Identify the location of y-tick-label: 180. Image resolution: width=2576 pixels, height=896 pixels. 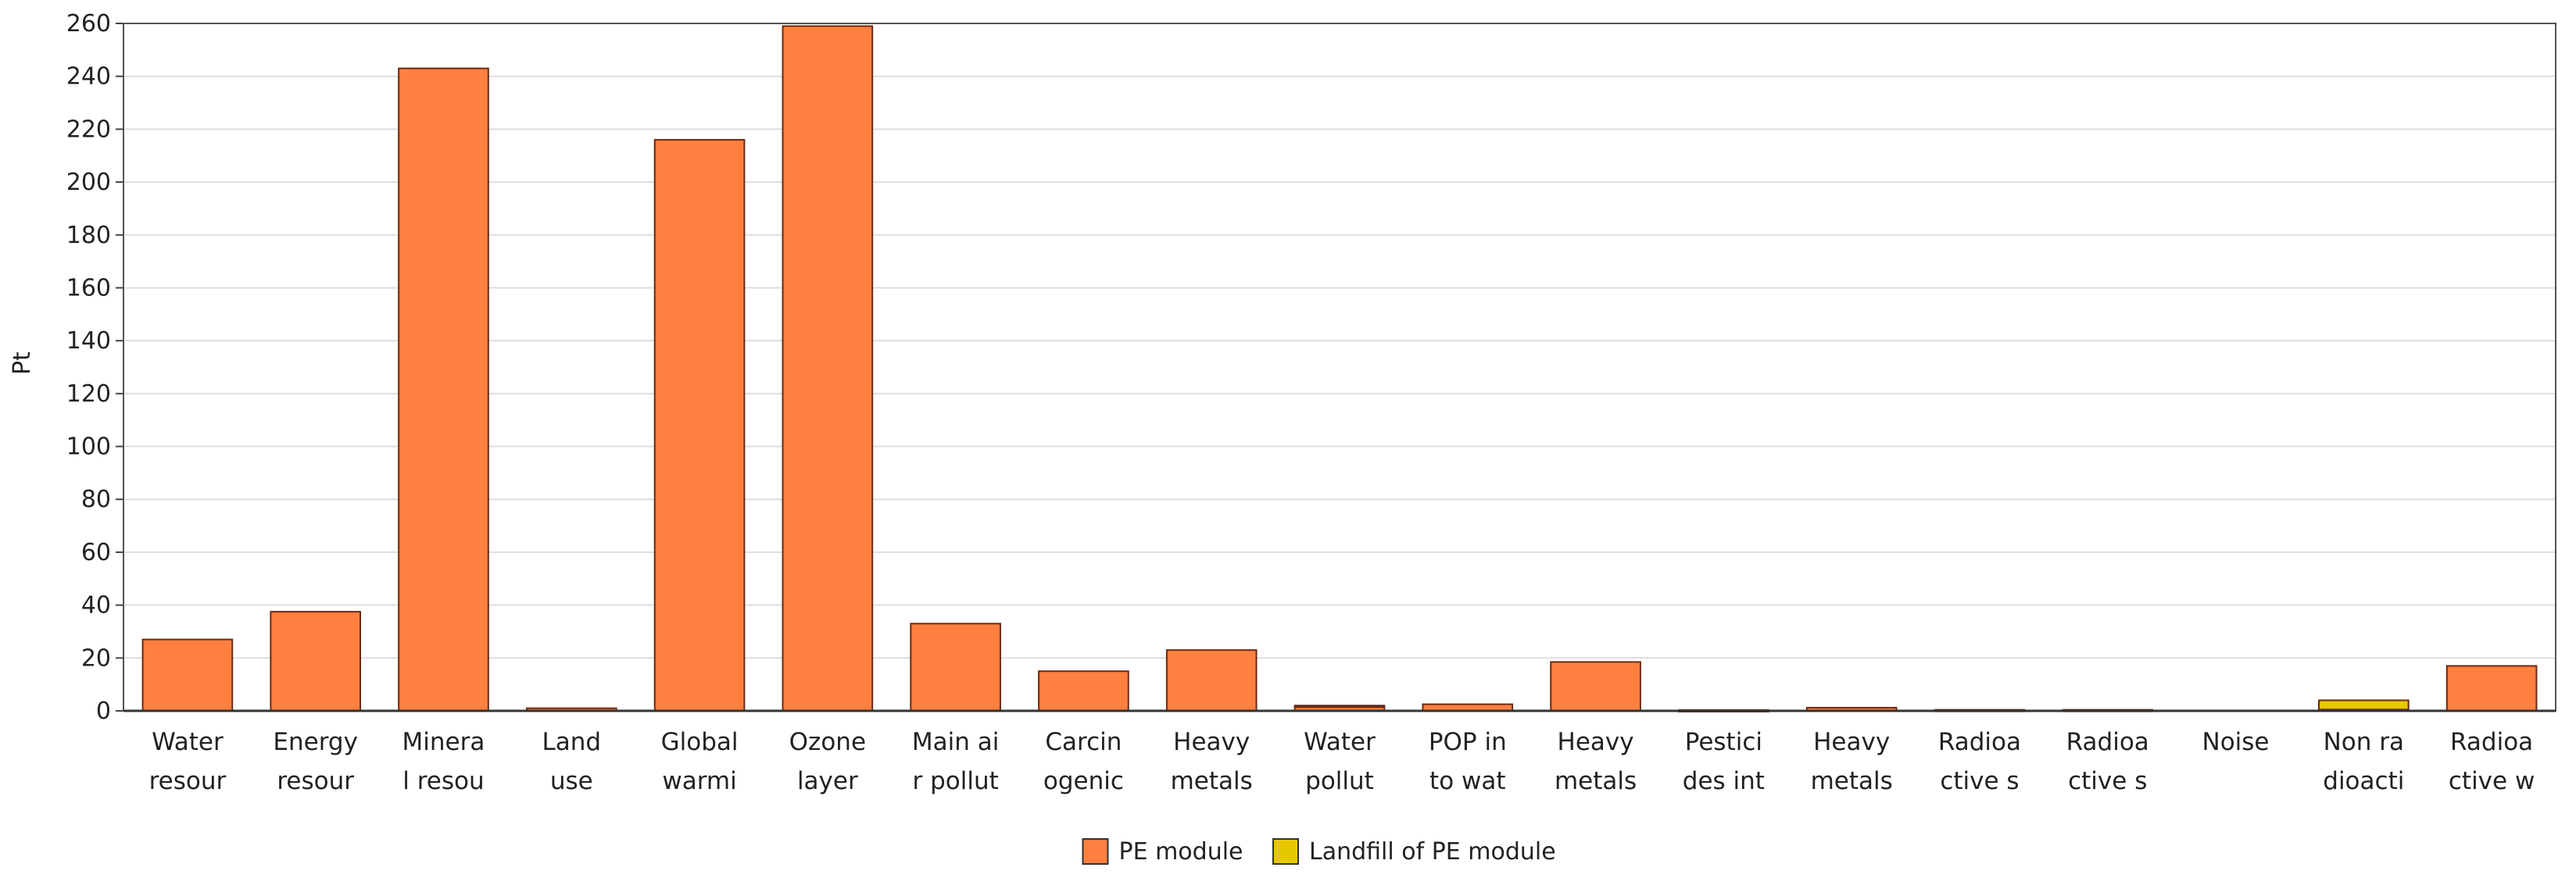
(88, 235).